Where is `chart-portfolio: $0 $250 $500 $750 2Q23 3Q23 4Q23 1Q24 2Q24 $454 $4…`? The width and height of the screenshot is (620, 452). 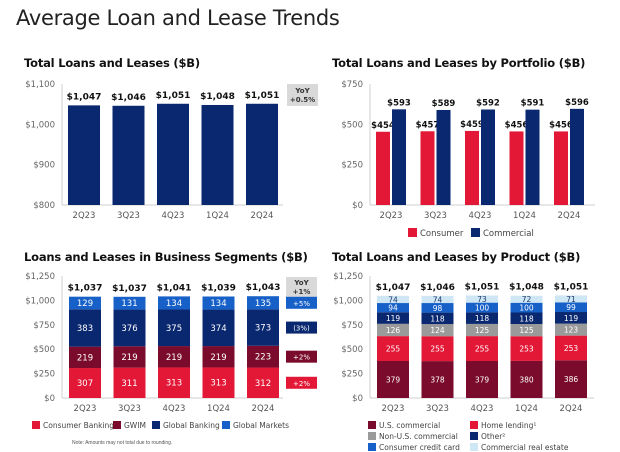
chart-portfolio: $0 $250 $500 $750 2Q23 3Q23 4Q23 1Q24 2Q24 $454 $4… is located at coordinates (468, 159).